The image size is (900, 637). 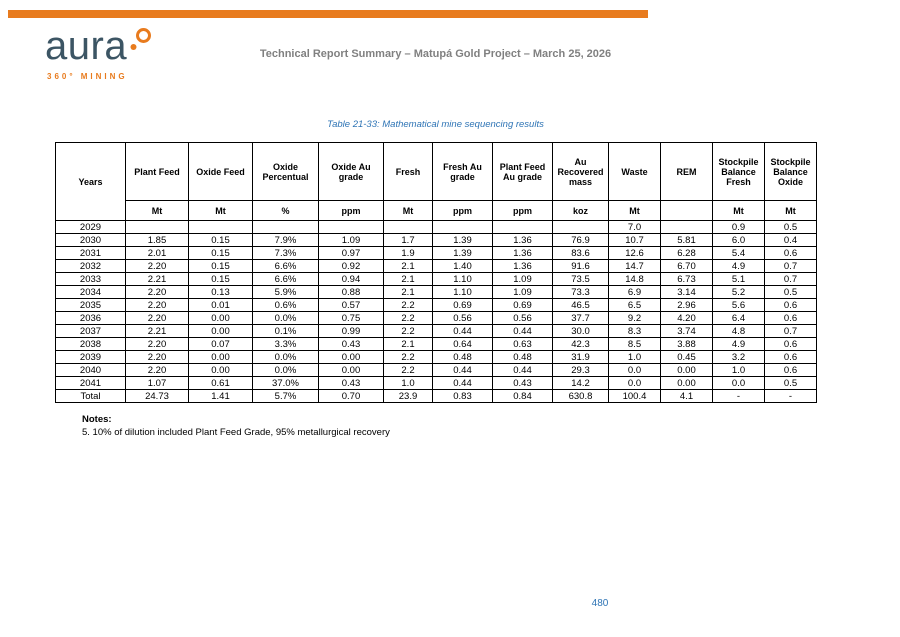 I want to click on value-cell: 6.6%, so click(x=285, y=266).